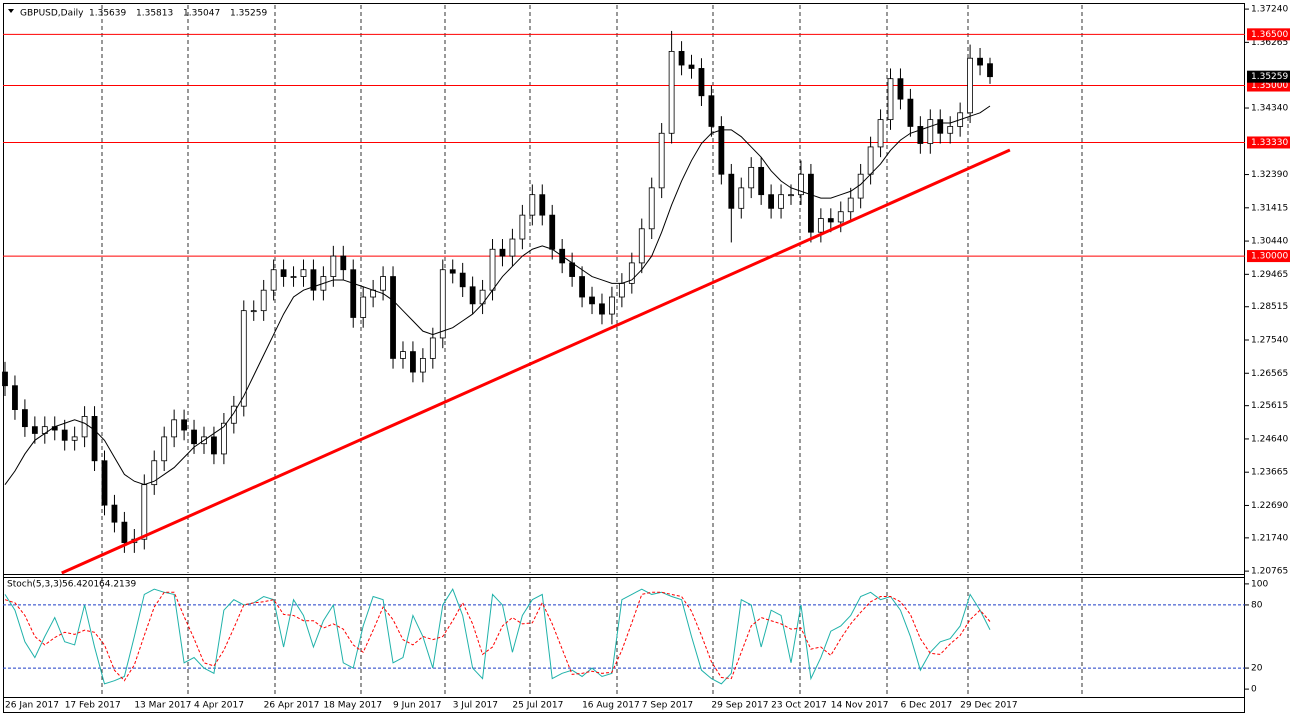 Image resolution: width=1292 pixels, height=719 pixels. I want to click on y-tick-label: 1.30440, so click(1269, 242).